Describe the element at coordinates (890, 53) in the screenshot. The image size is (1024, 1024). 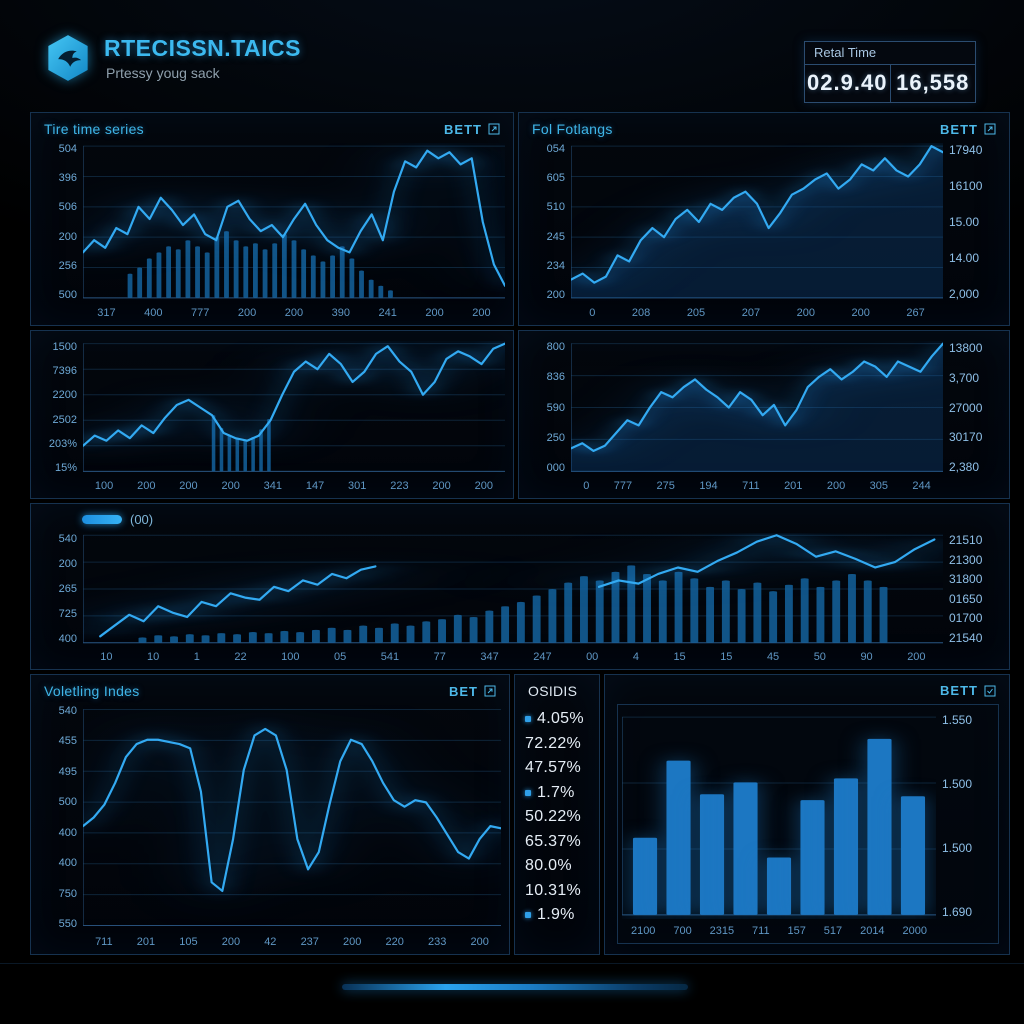
I see `realtime-label: Retal Time` at that location.